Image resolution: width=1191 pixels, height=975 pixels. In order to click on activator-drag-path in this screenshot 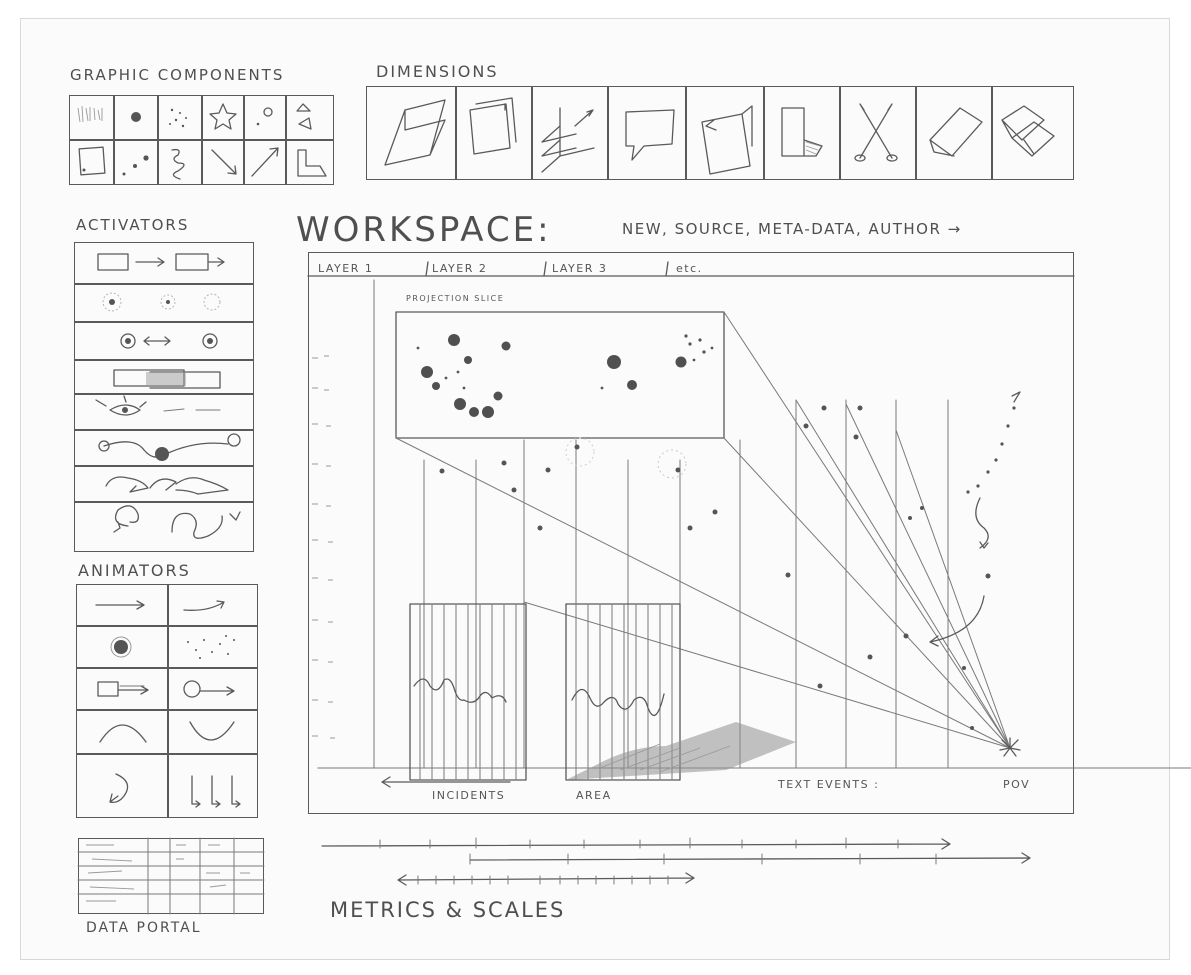, I will do `click(164, 448)`.